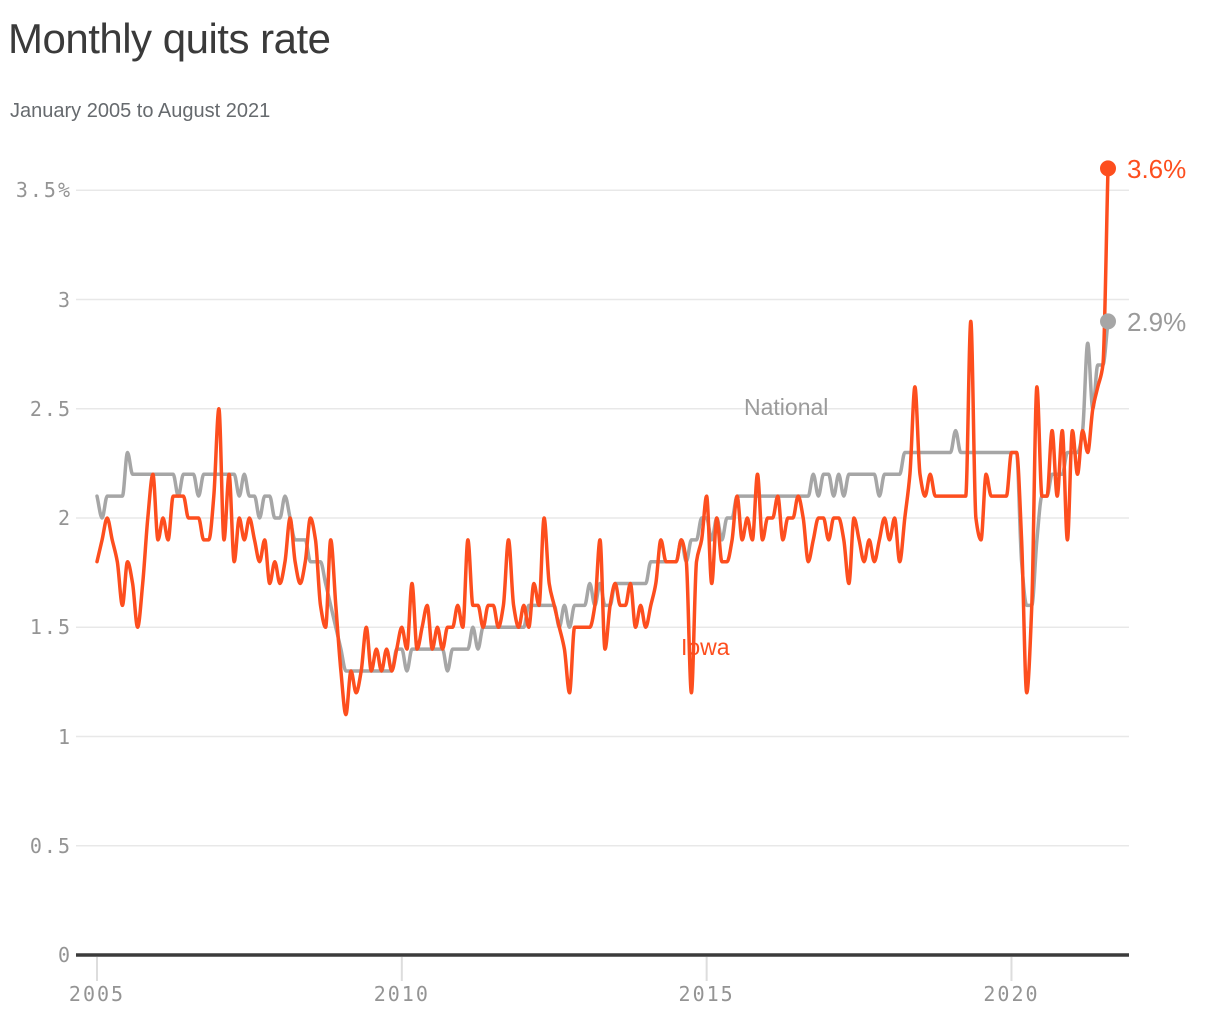  What do you see at coordinates (1157, 169) in the screenshot?
I see `end-value-iowa: 3.6%` at bounding box center [1157, 169].